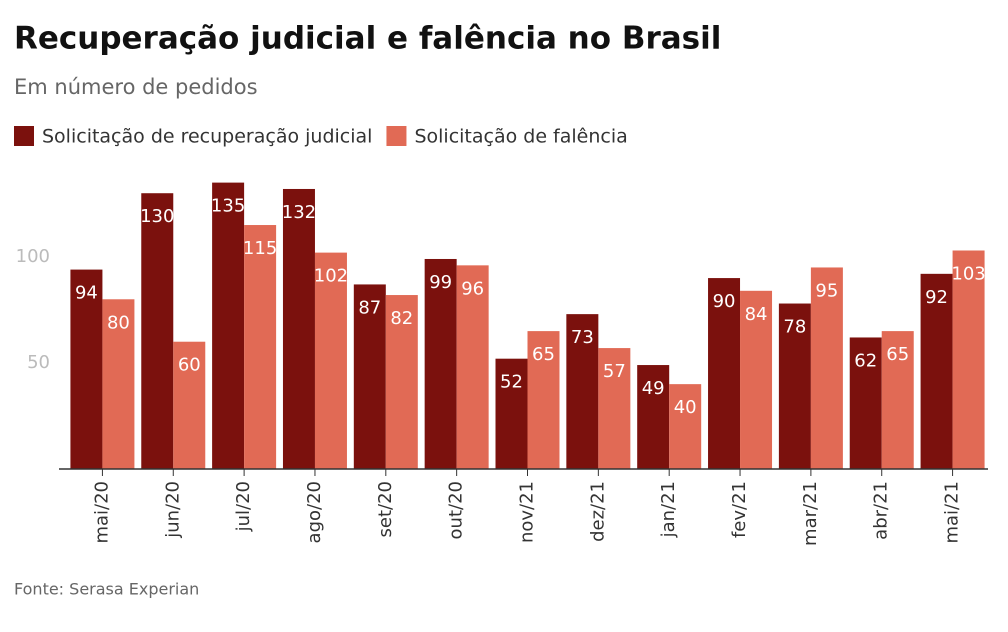 The width and height of the screenshot is (1008, 632). I want to click on data-label: 62, so click(865, 360).